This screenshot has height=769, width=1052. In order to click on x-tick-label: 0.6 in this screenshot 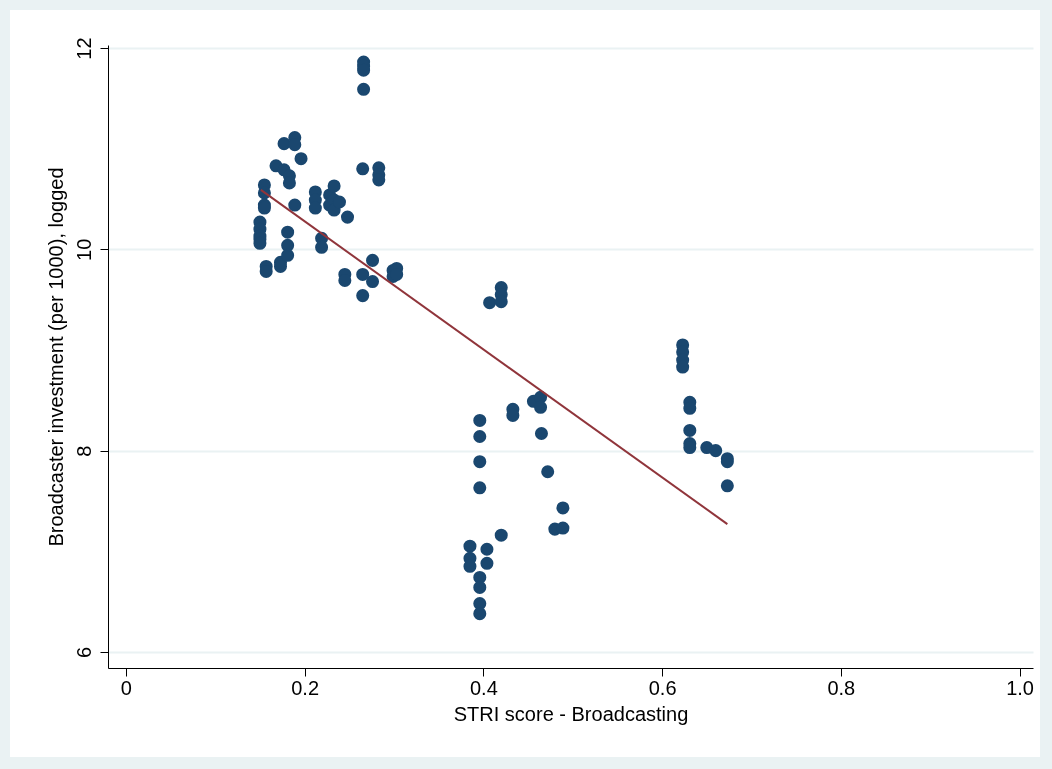, I will do `click(662, 687)`.